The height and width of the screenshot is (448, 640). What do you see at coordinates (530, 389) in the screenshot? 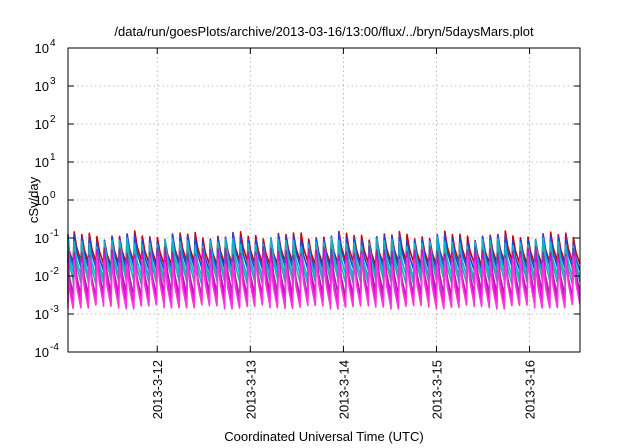
I see `x-tick-label: 2013-3-16` at bounding box center [530, 389].